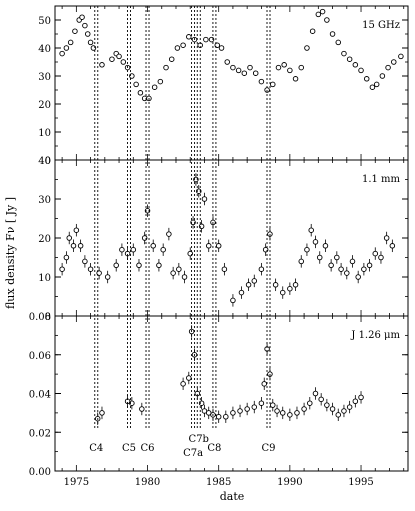 This screenshot has width=415, height=511. I want to click on y-tick-label: 0.00, so click(40, 472).